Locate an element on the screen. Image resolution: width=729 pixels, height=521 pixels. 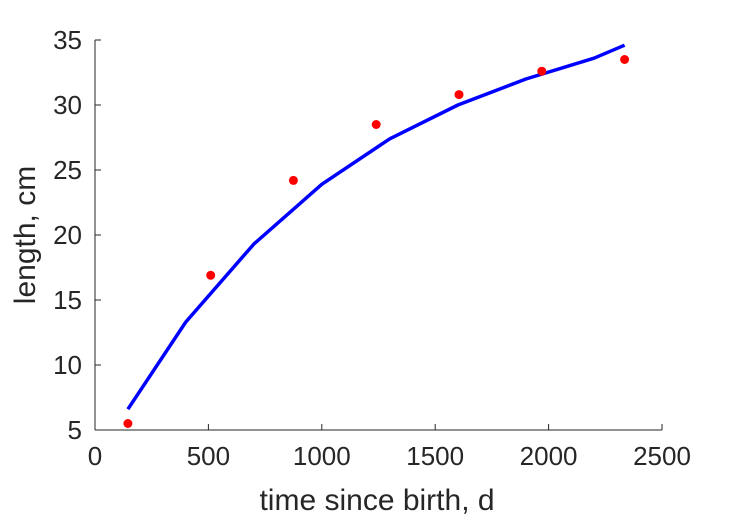
x-axis-label: time since birth, d is located at coordinates (376, 500).